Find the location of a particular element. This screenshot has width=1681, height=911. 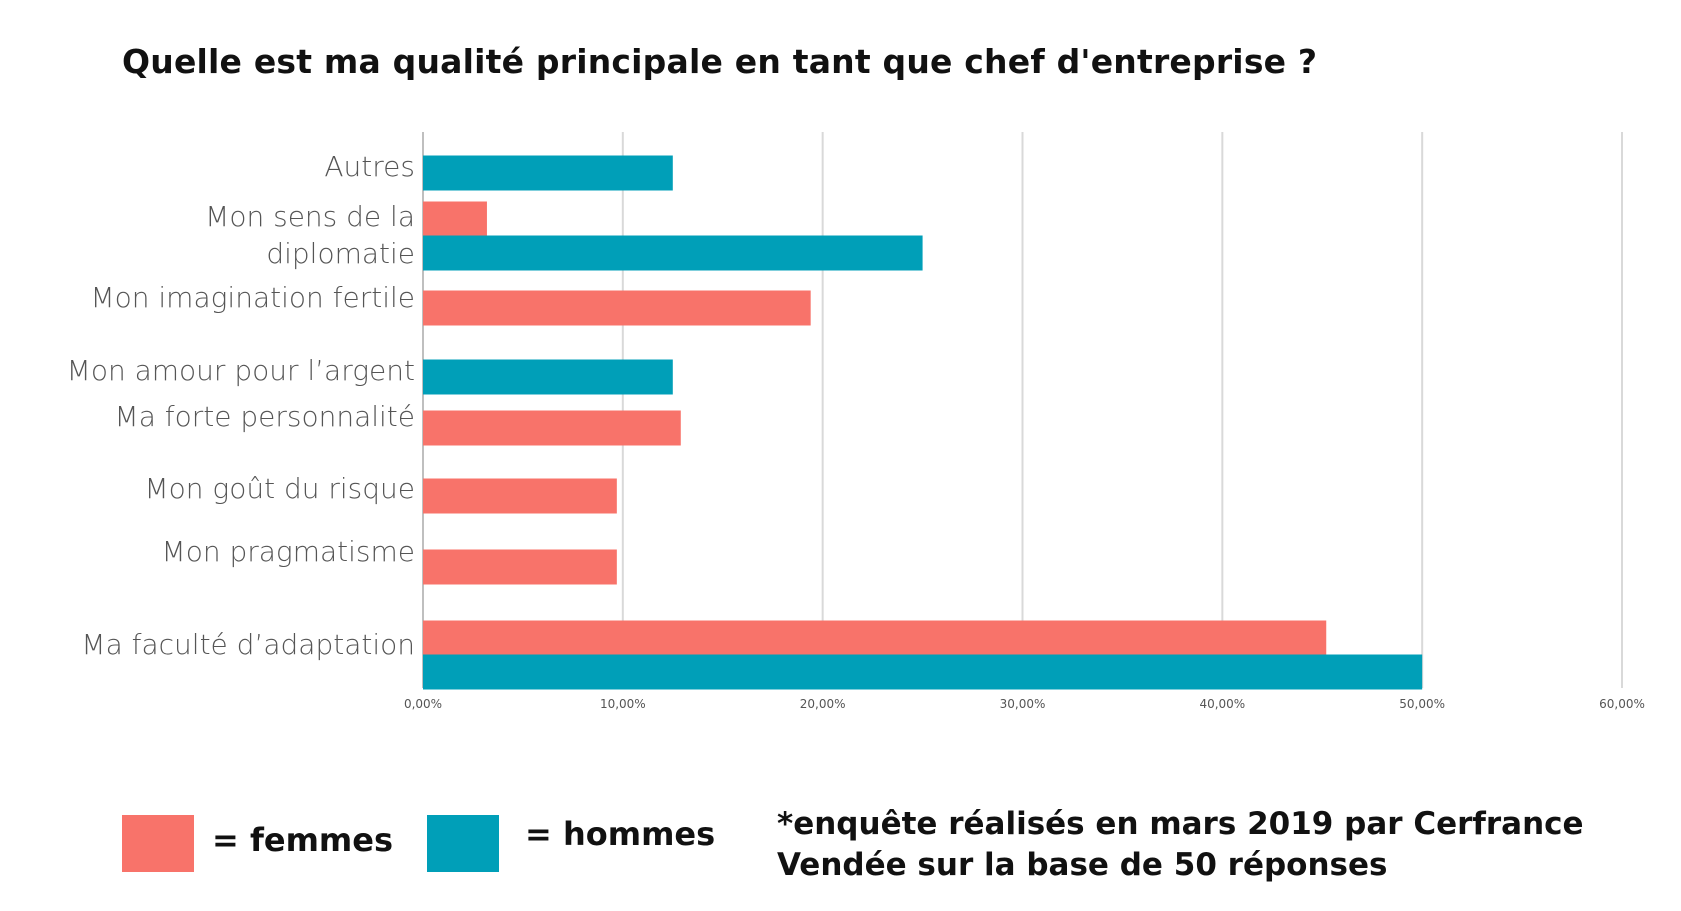

x-tick-label-5: 50,00% is located at coordinates (1422, 704).